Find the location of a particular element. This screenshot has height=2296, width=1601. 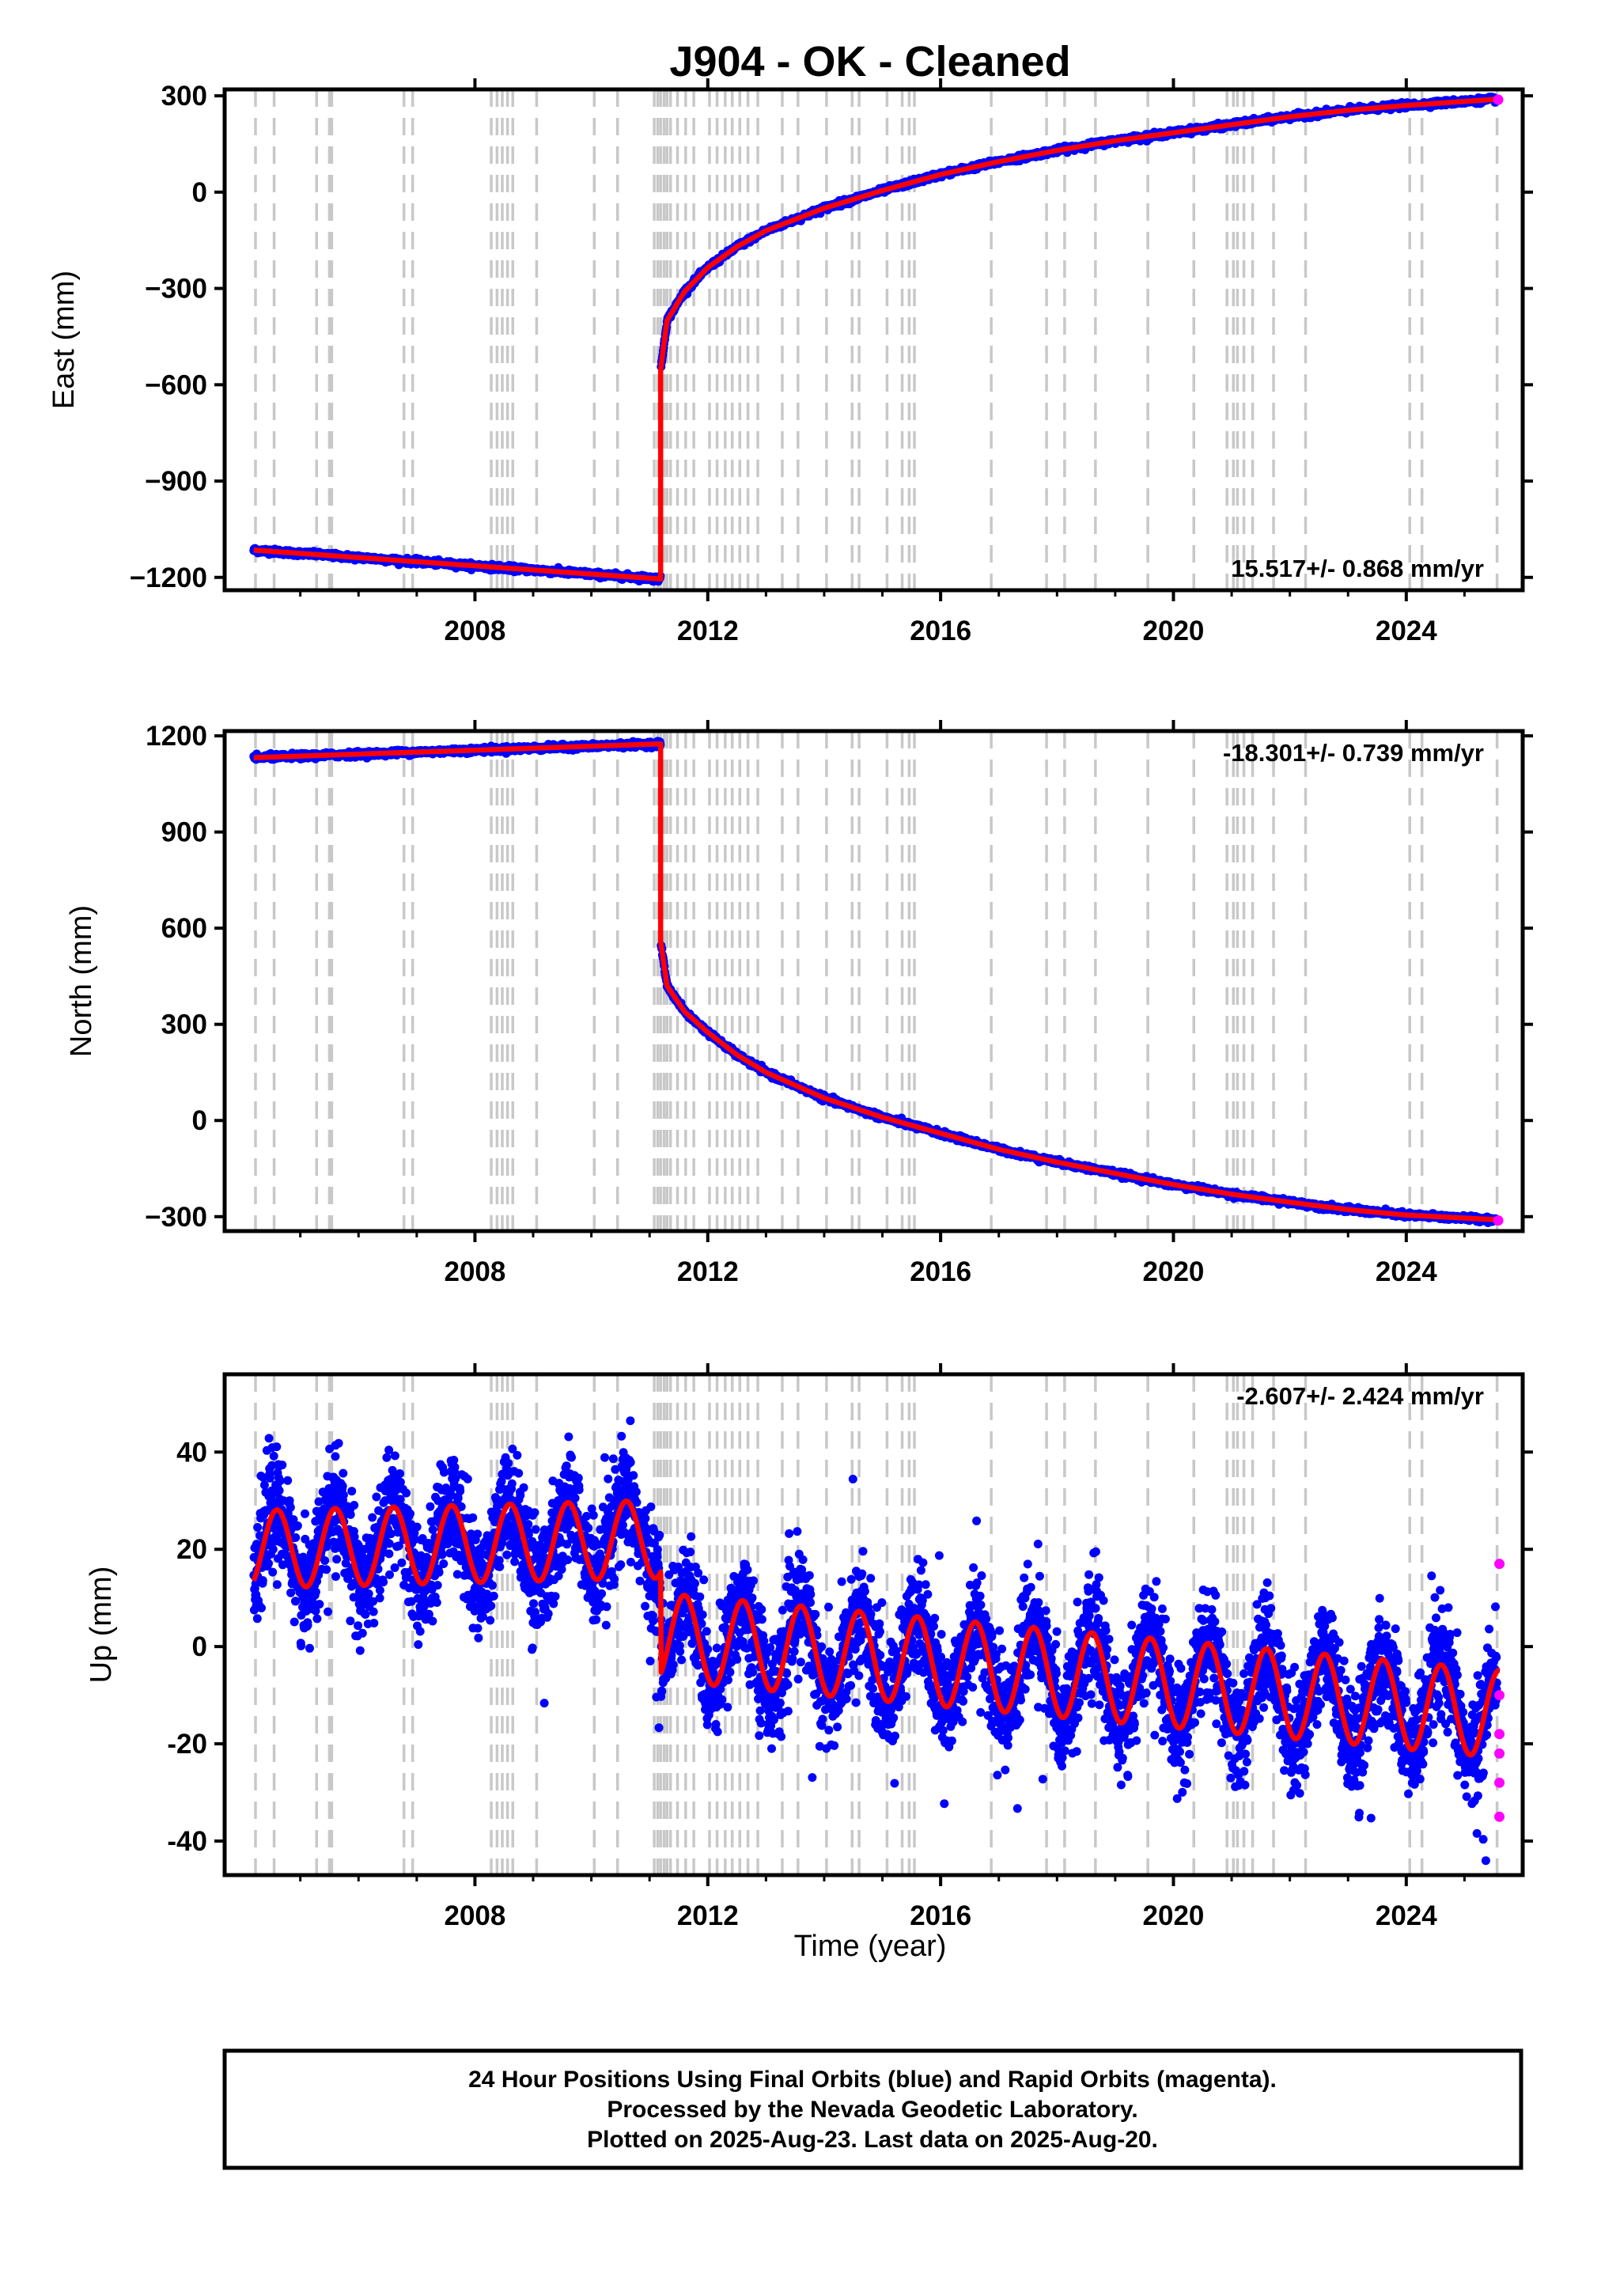

x-tick-label: 2012 is located at coordinates (708, 631).